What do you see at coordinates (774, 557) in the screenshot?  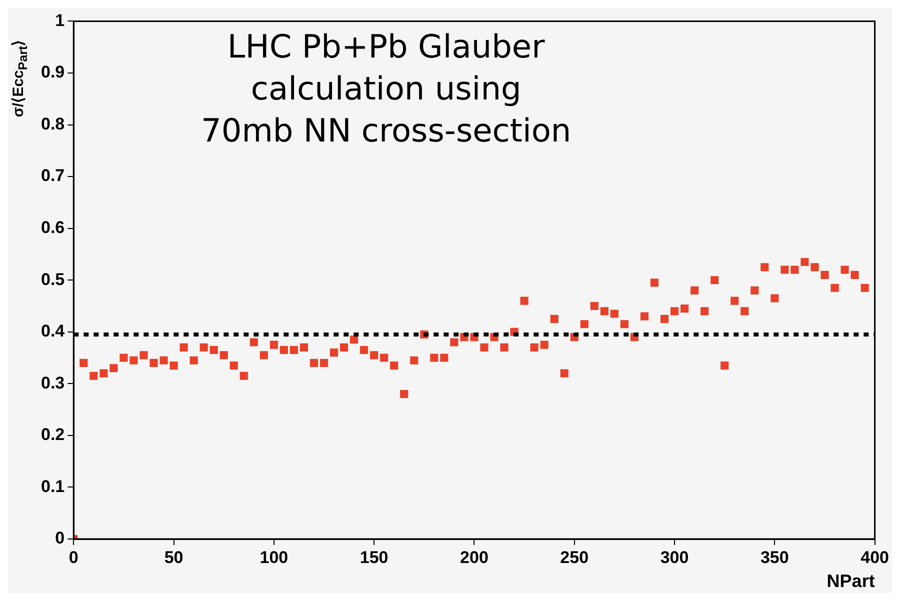 I see `x-tick-label: 350` at bounding box center [774, 557].